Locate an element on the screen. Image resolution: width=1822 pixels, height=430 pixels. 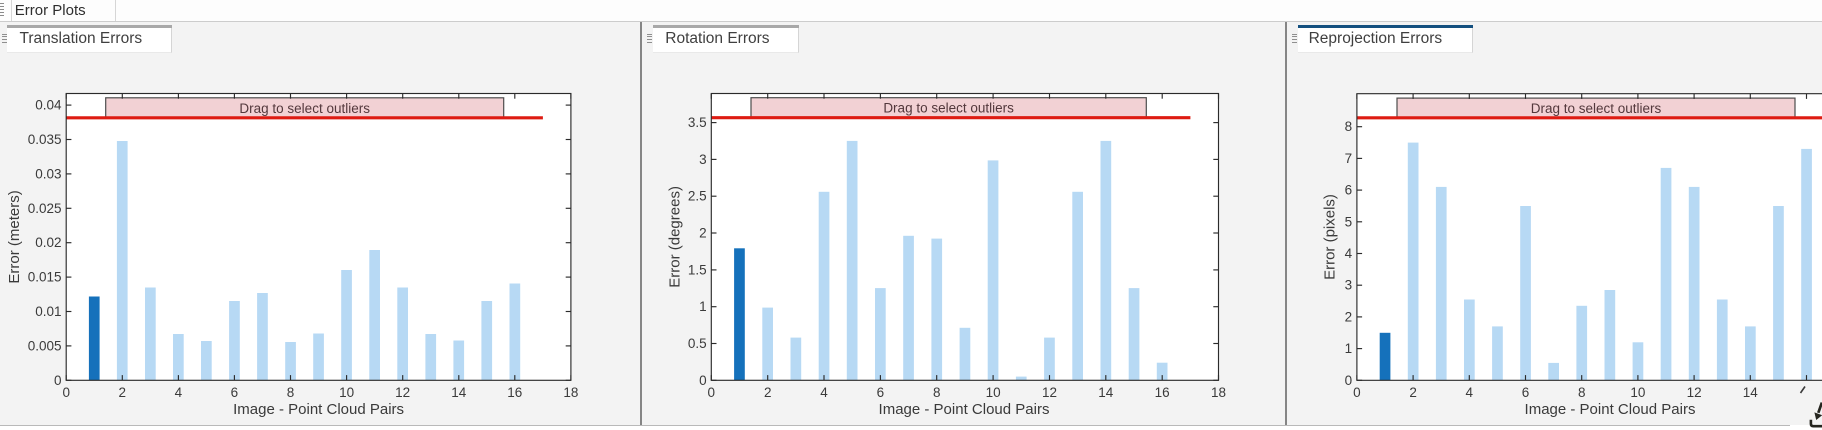
svg-text: 0.01 is located at coordinates (48, 311).